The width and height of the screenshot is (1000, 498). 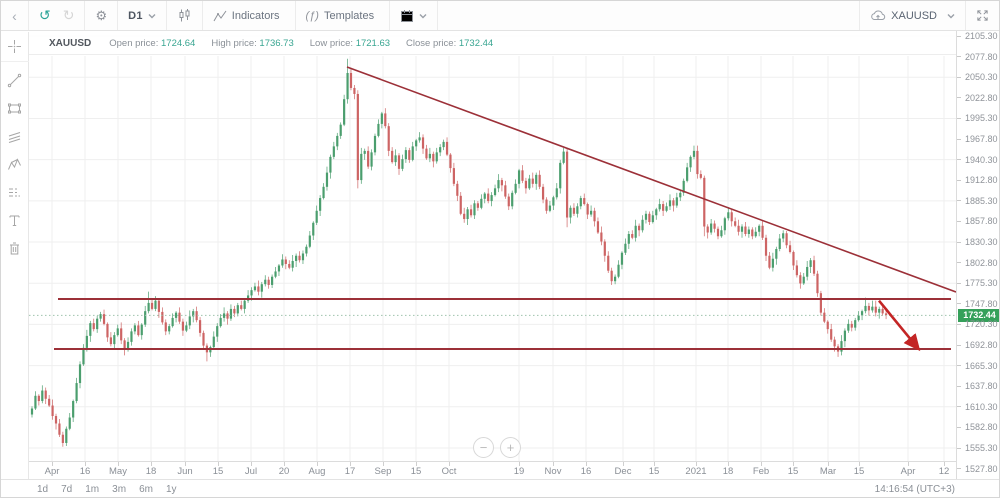 What do you see at coordinates (982, 15) in the screenshot?
I see `fullscreen-button` at bounding box center [982, 15].